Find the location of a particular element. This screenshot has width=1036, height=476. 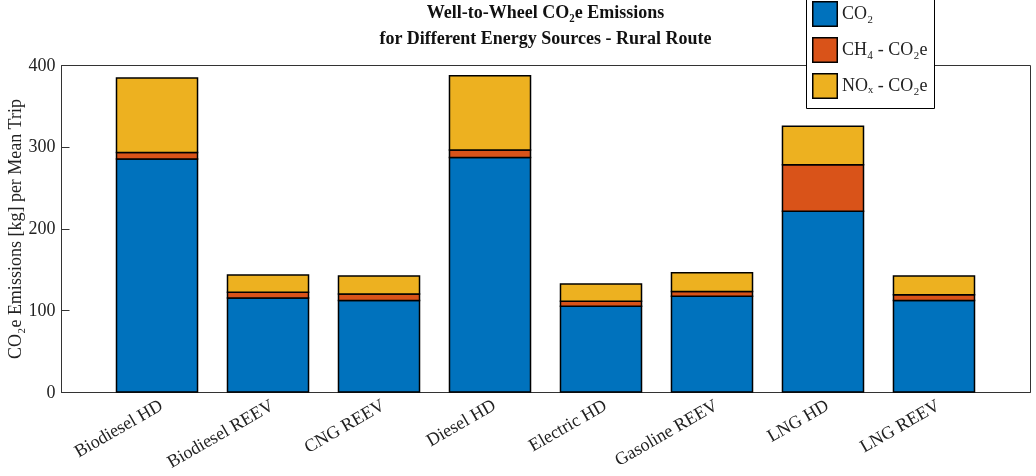

y-tick-label: 100 is located at coordinates (42, 309).